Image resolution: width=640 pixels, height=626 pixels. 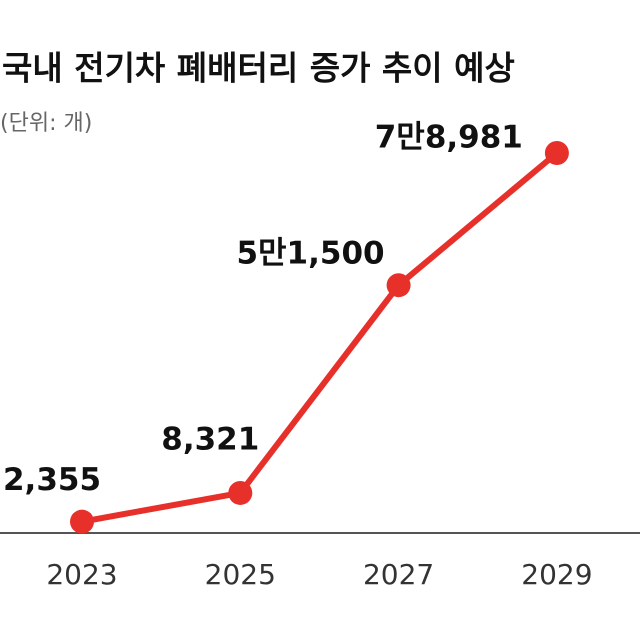 What do you see at coordinates (46, 123) in the screenshot?
I see `chart-subtitle: (단위: 개)` at bounding box center [46, 123].